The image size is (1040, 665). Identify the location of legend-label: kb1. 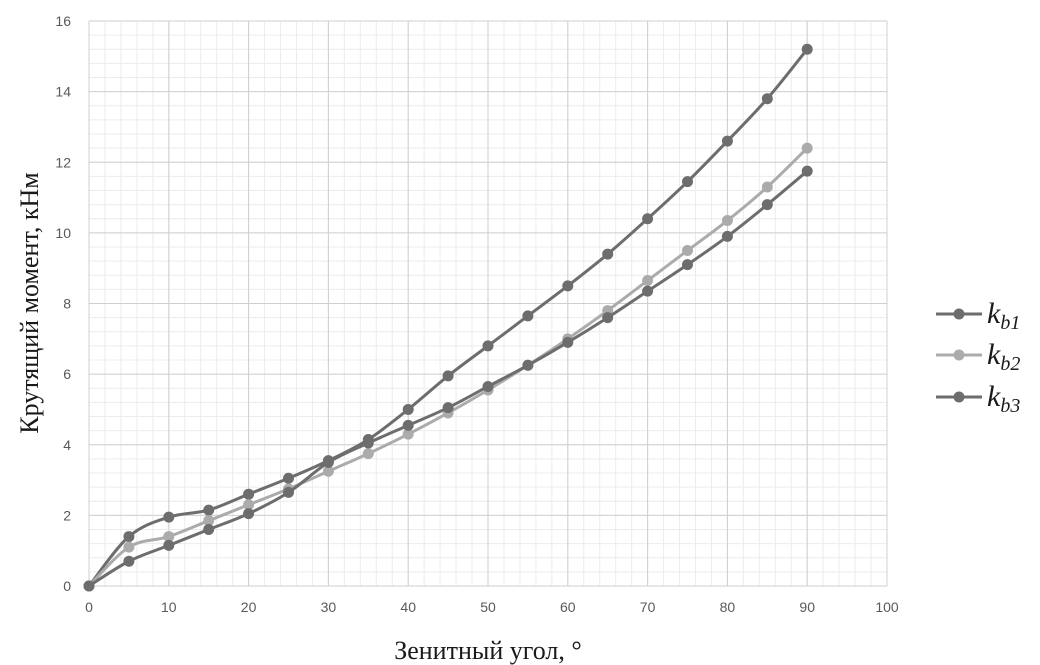
(1003, 315).